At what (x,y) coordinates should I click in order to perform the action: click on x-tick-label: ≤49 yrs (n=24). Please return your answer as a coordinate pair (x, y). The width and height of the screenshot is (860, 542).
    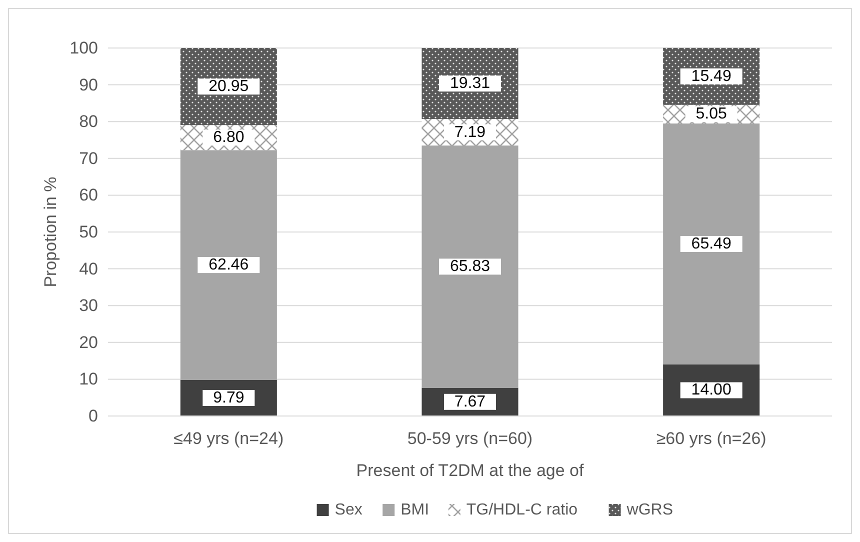
    Looking at the image, I should click on (229, 438).